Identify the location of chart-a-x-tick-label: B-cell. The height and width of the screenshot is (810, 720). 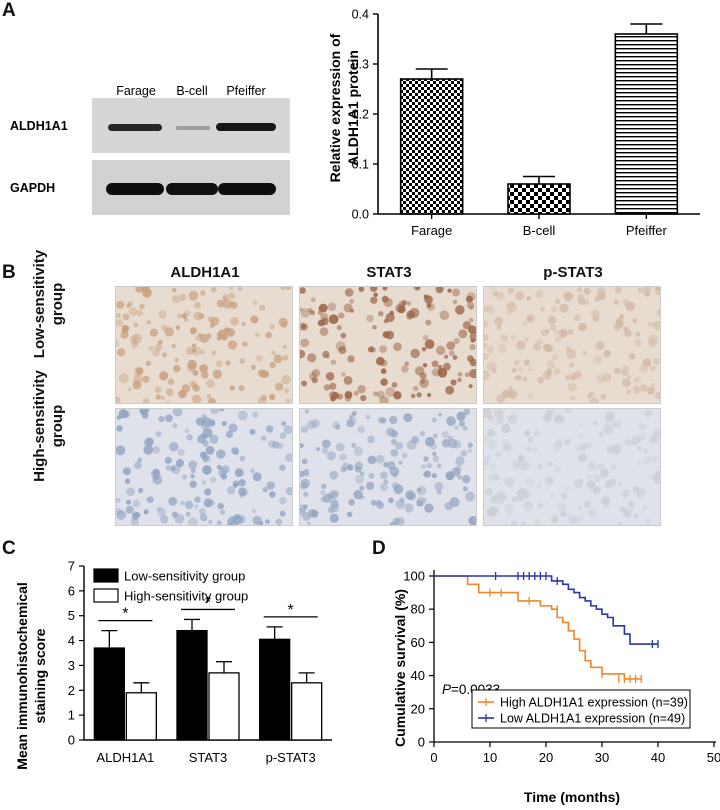
(539, 230).